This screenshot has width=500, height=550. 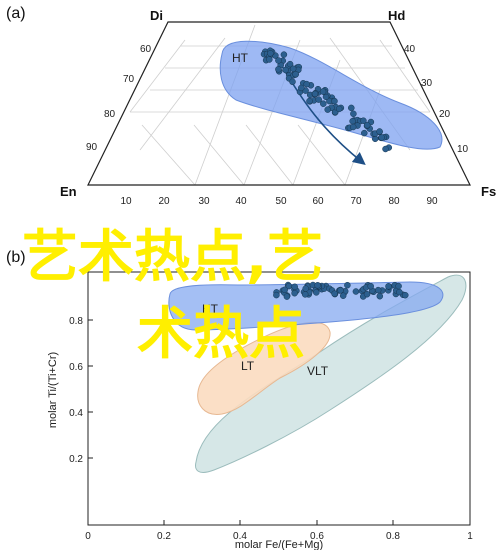 I want to click on y-axis-label: molar Ti/(Ti+Cr), so click(x=53, y=390).